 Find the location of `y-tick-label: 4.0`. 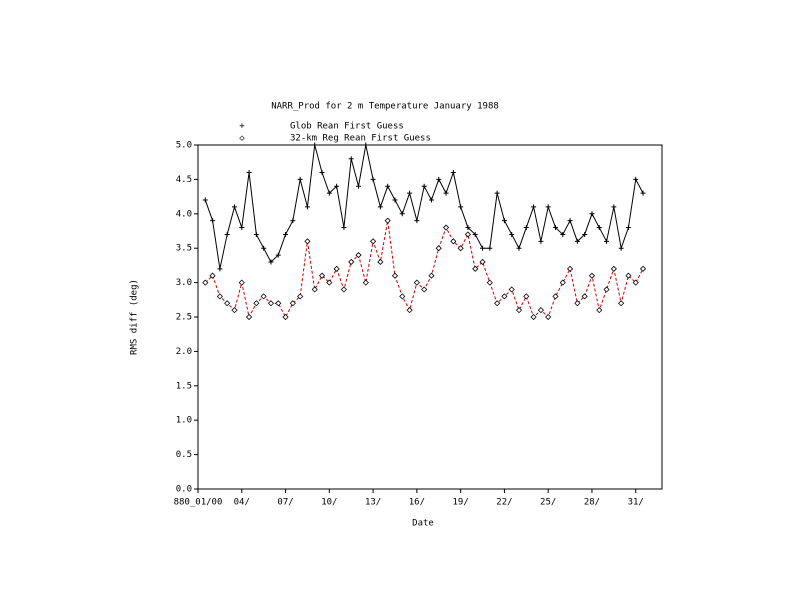

y-tick-label: 4.0 is located at coordinates (184, 214).